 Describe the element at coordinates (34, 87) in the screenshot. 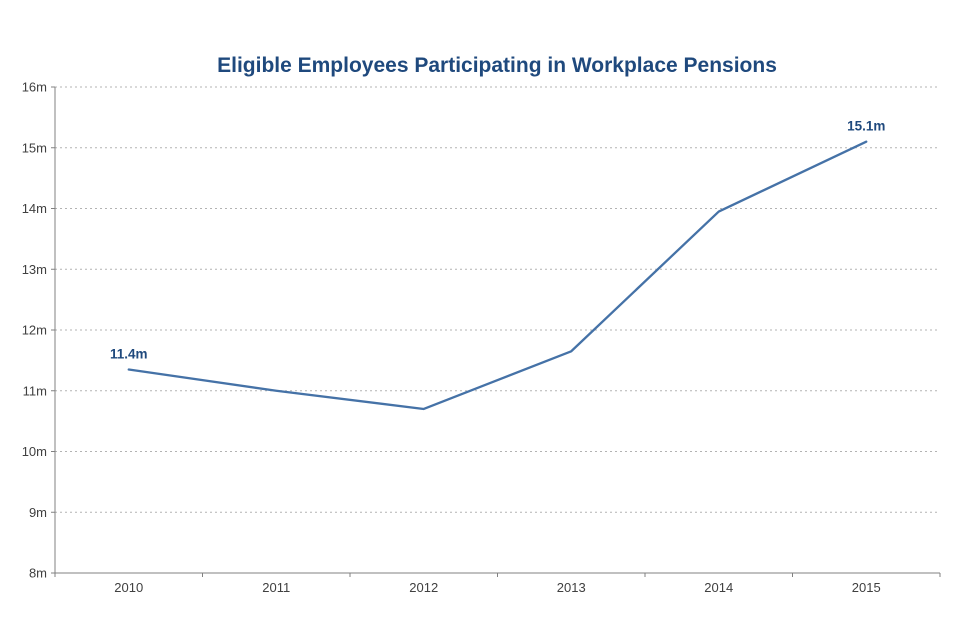

I see `y-tick-label: 16m` at that location.